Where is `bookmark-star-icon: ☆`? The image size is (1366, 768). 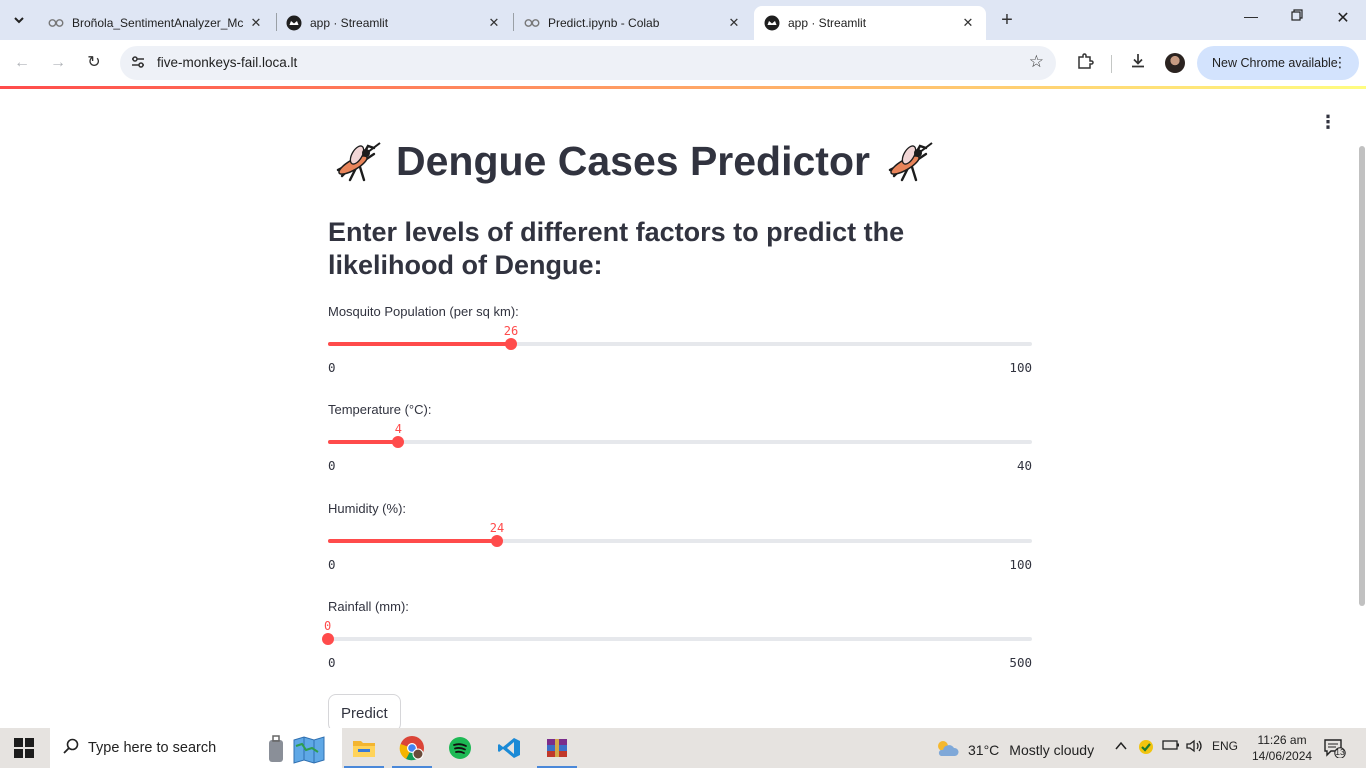 bookmark-star-icon: ☆ is located at coordinates (1036, 61).